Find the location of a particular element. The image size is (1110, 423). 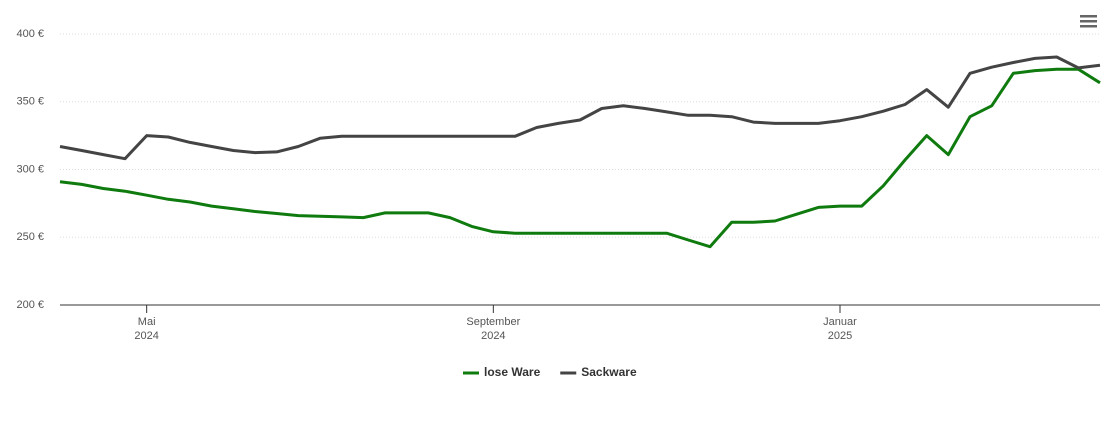

x-tick-label: September 2024 is located at coordinates (493, 329).